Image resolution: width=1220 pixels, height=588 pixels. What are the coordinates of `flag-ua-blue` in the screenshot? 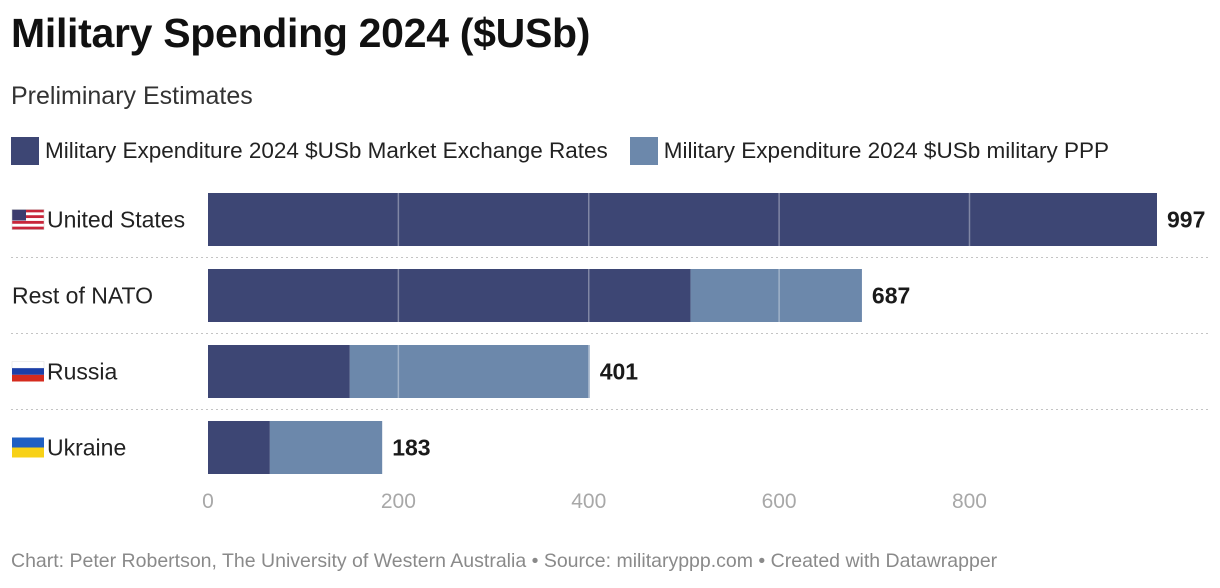 It's located at (28, 442).